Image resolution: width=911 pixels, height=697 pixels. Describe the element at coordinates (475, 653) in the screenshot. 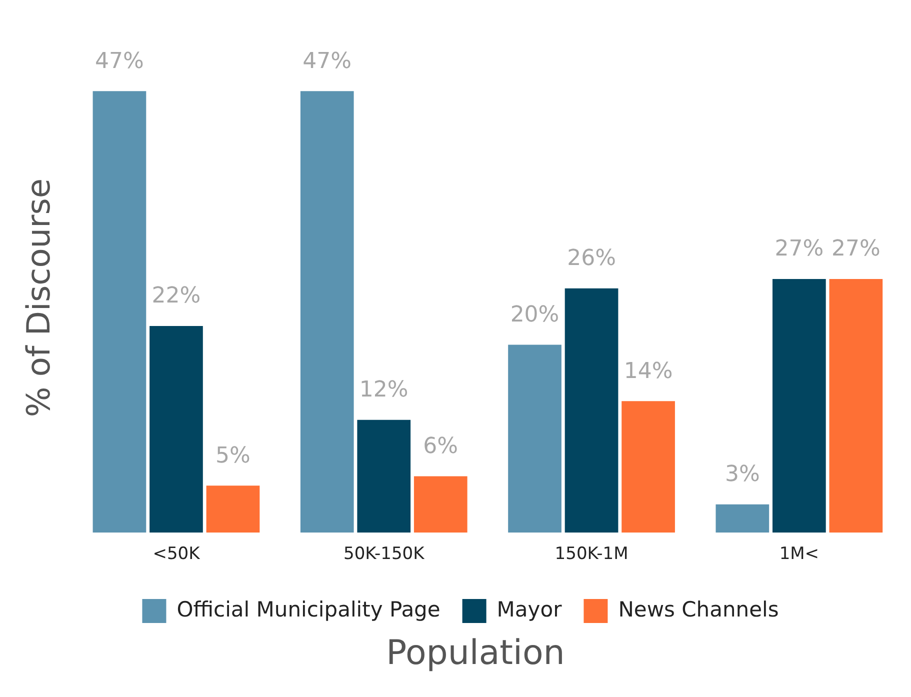

I see `x-axis-title: Population` at that location.